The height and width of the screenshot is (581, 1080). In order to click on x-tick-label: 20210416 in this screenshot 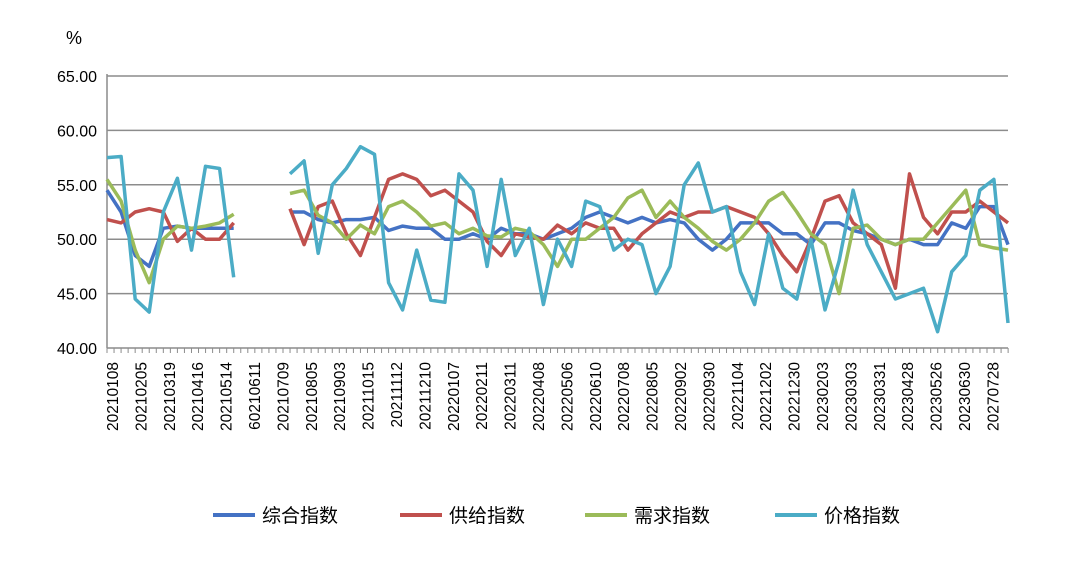, I will do `click(198, 396)`.